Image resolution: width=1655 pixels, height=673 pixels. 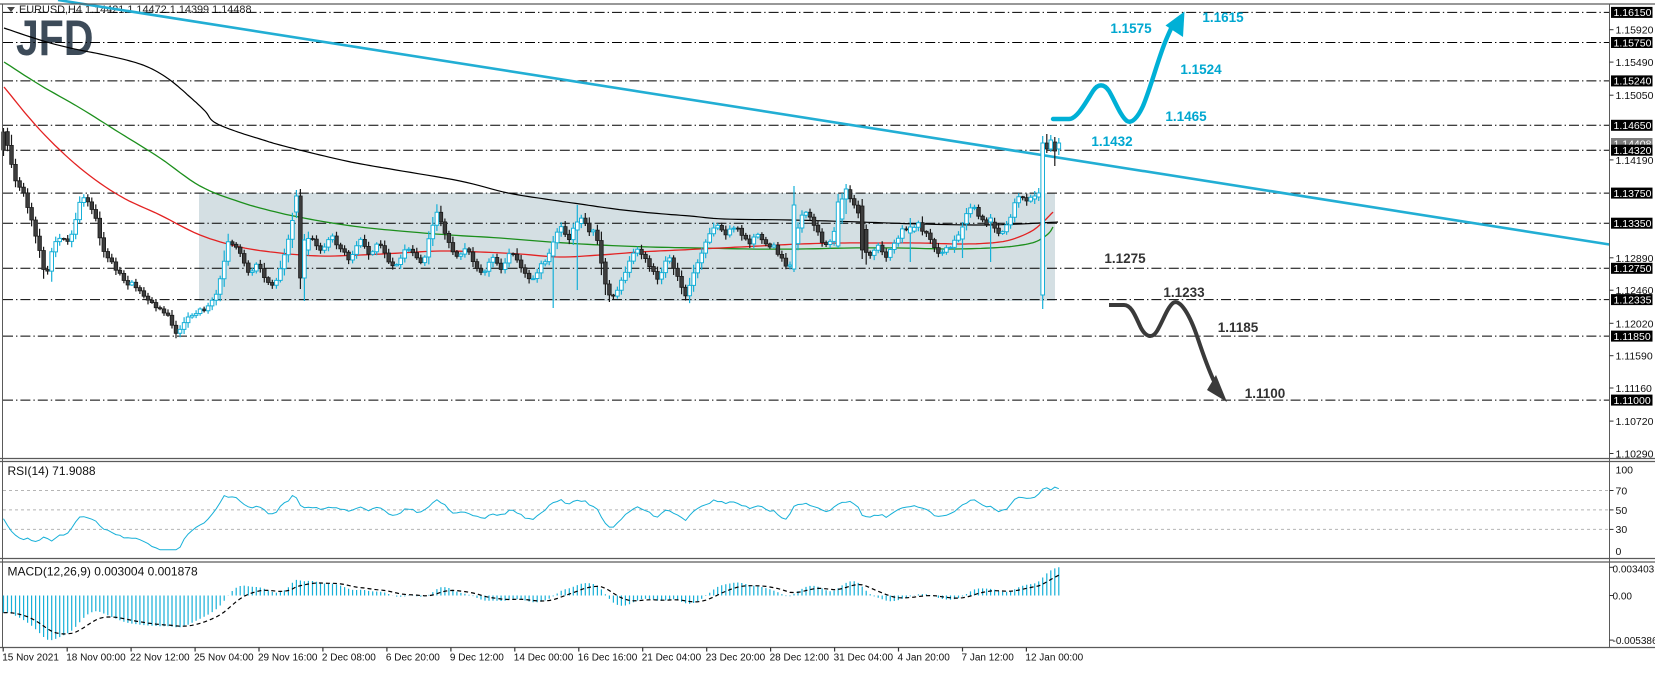 What do you see at coordinates (1054, 658) in the screenshot?
I see `svg-text: 12 Jan 00:00` at bounding box center [1054, 658].